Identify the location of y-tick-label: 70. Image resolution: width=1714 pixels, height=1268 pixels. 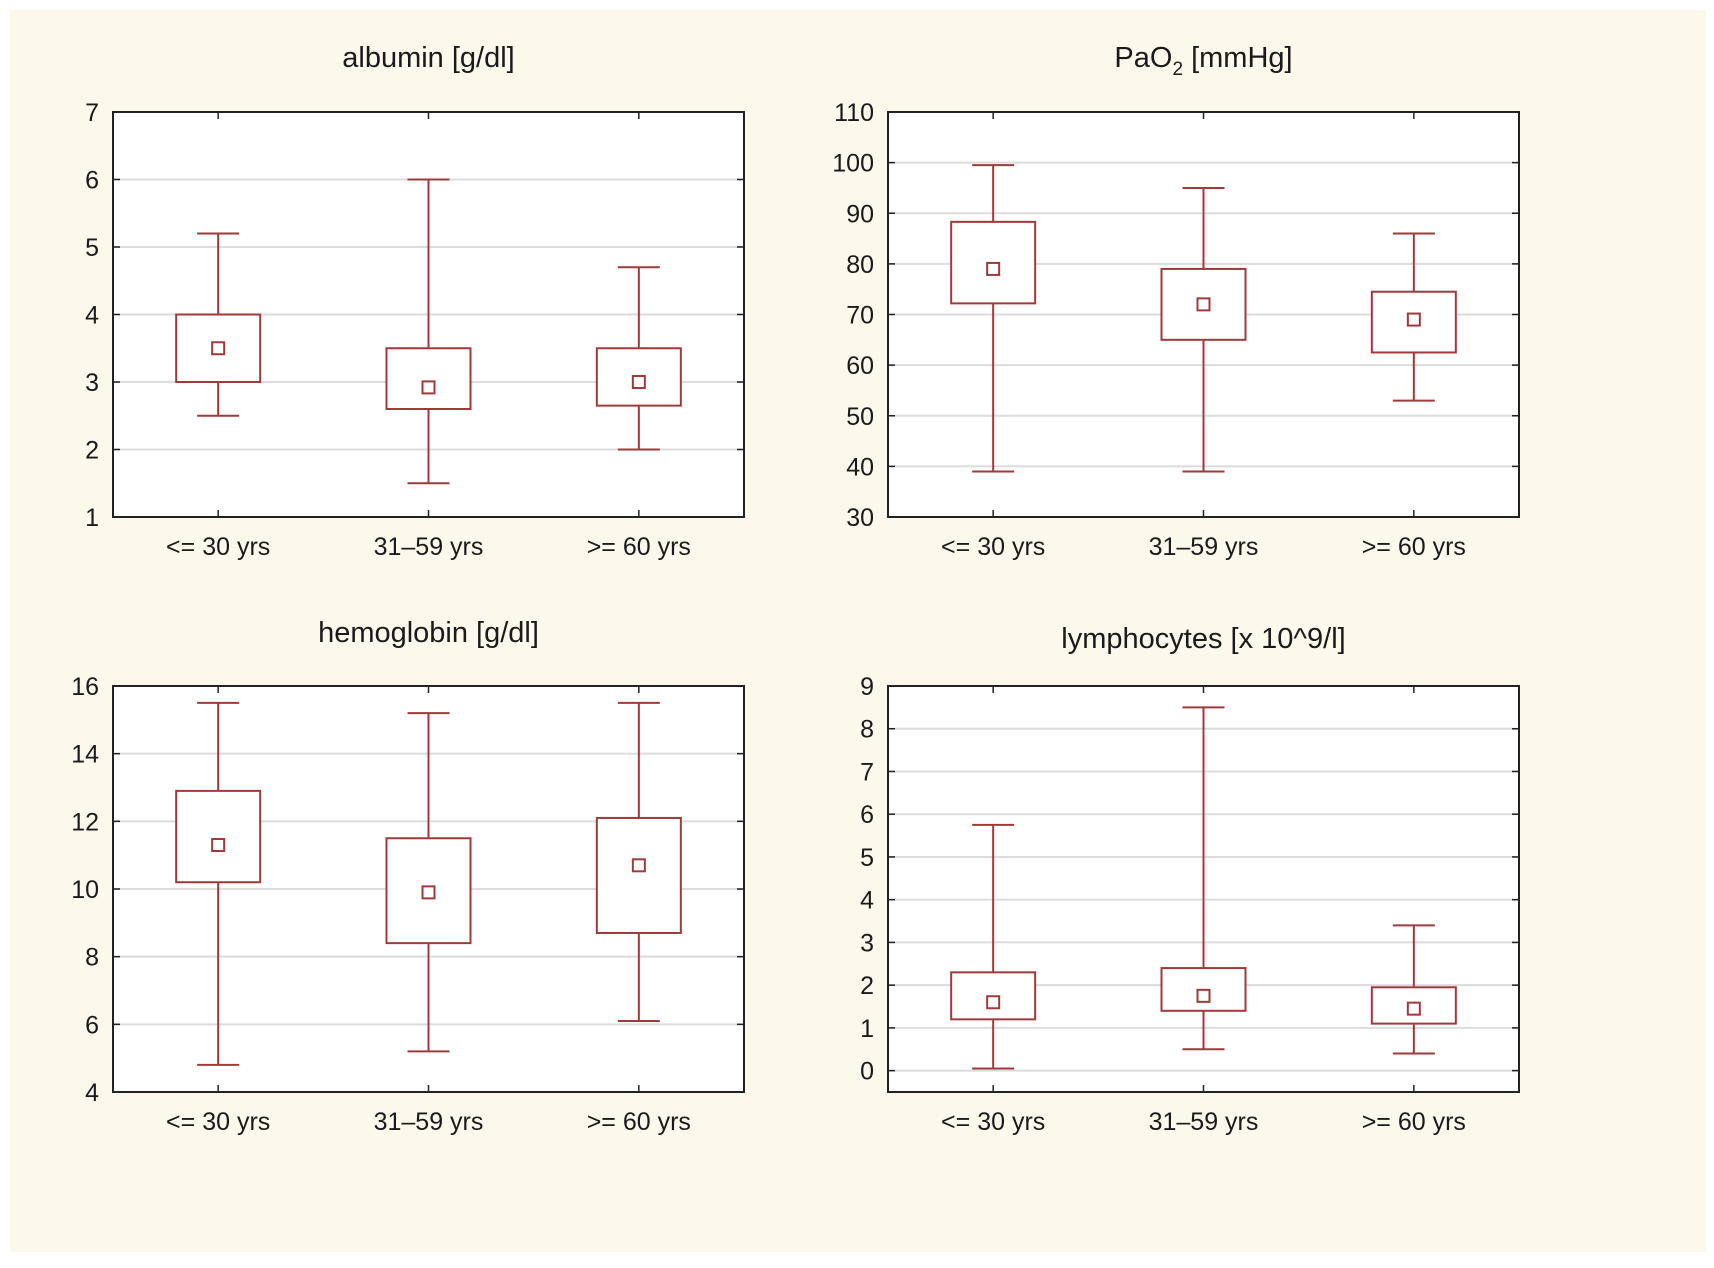
(860, 316).